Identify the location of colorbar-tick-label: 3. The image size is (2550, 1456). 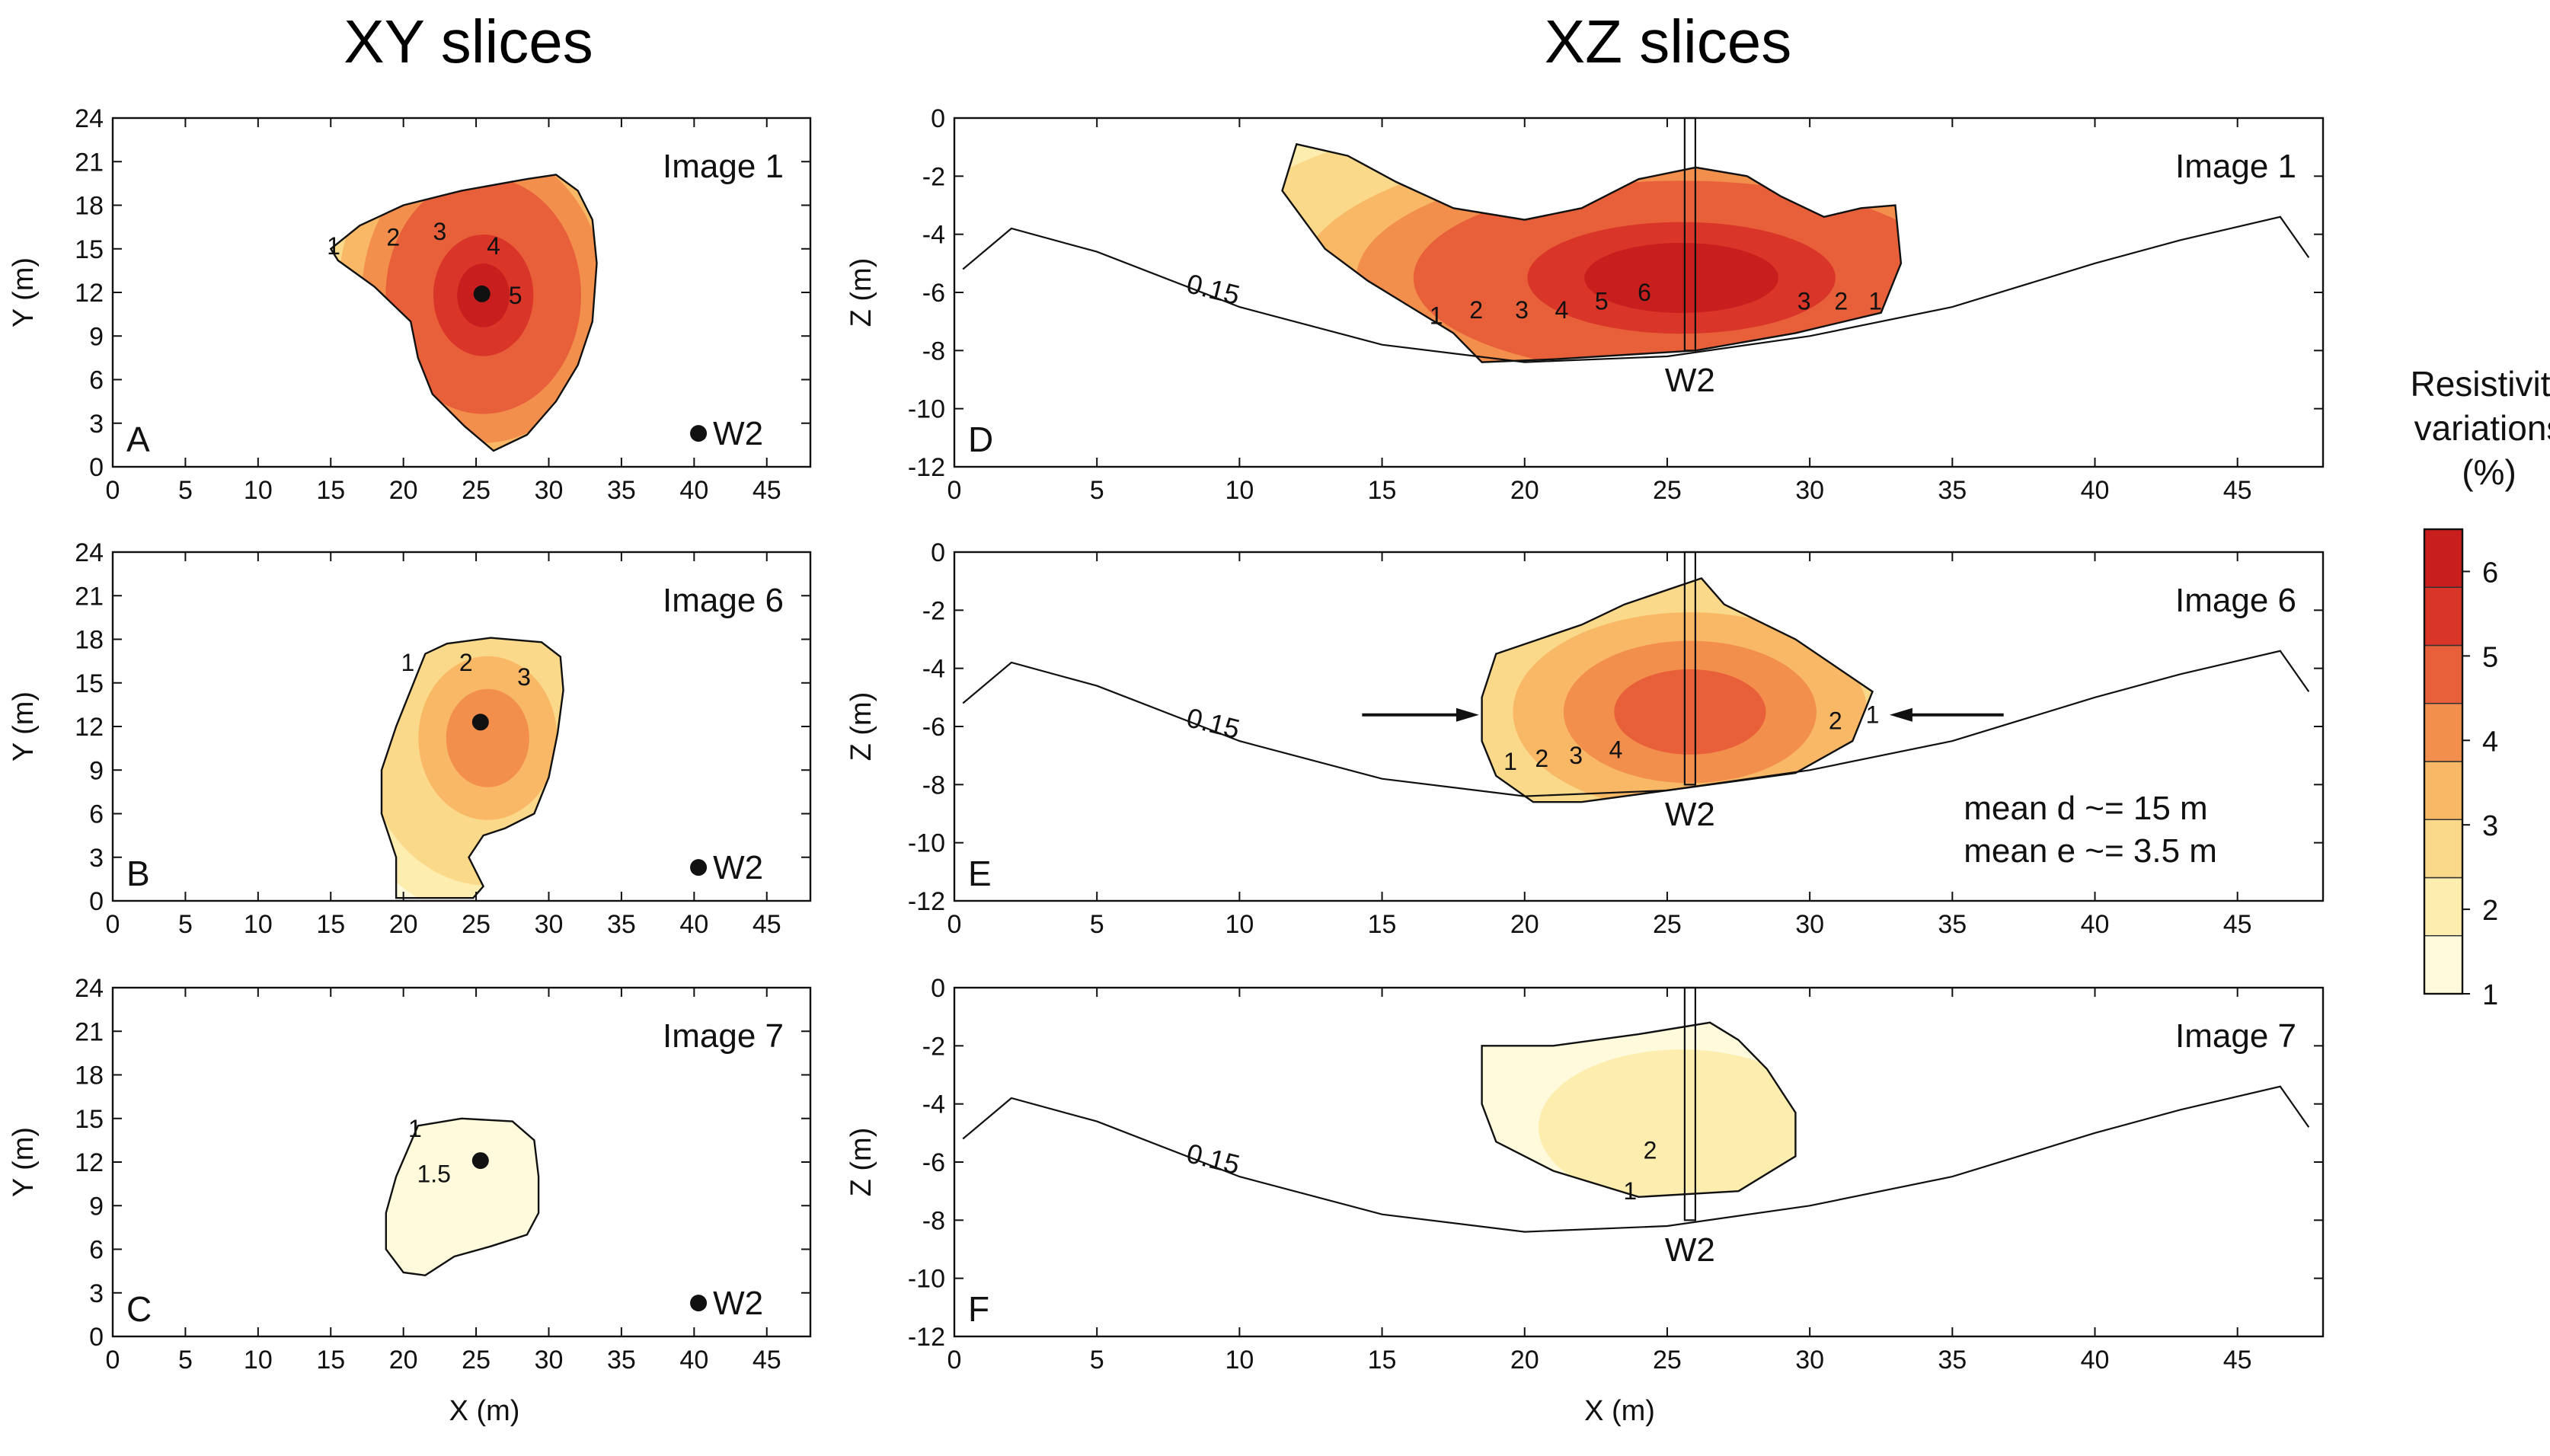
(2490, 826).